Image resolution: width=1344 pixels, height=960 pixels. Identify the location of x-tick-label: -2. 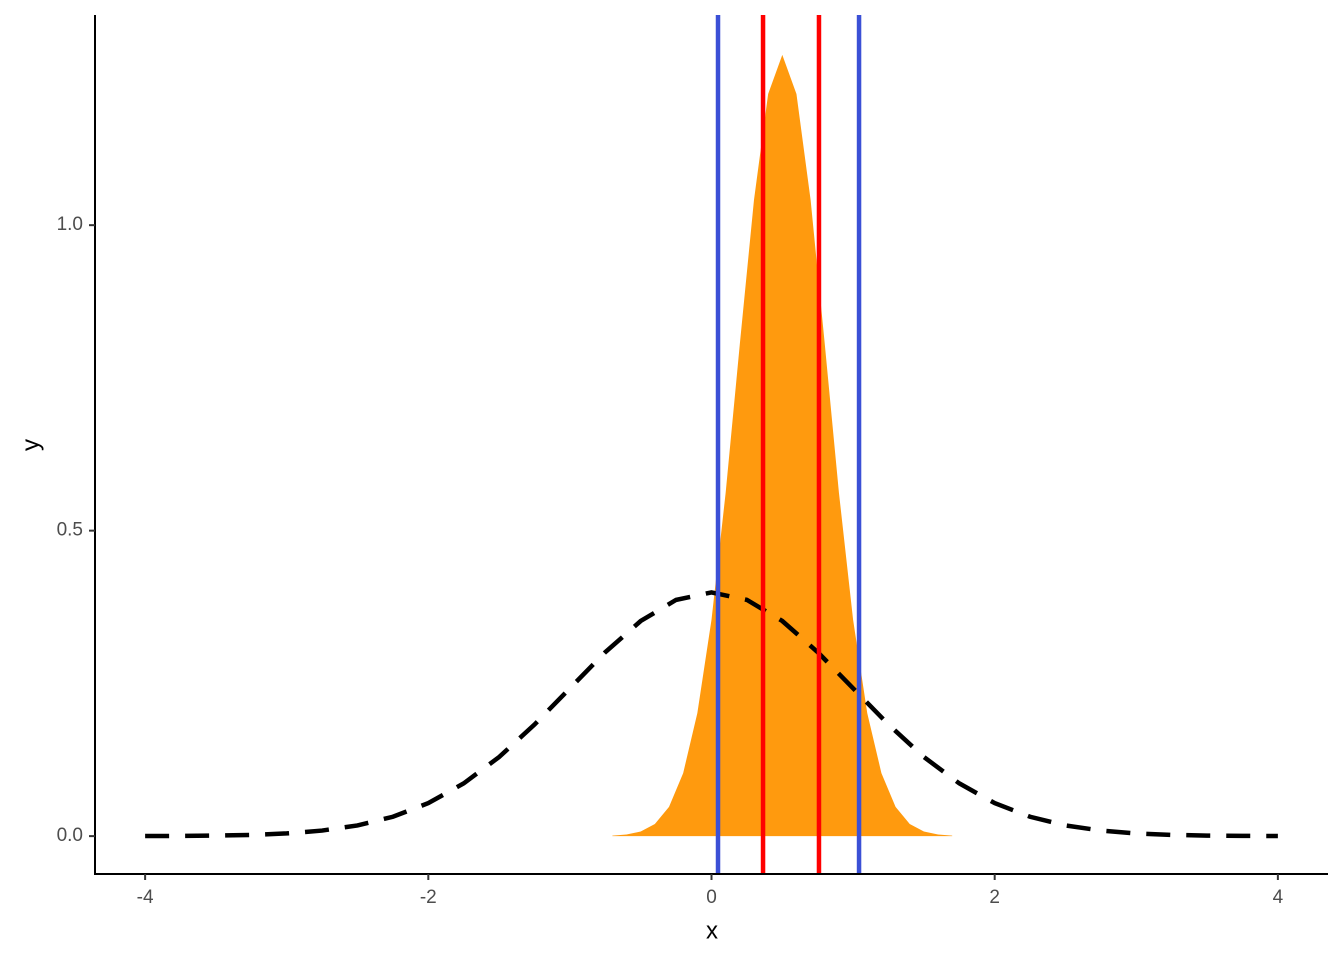
(428, 897).